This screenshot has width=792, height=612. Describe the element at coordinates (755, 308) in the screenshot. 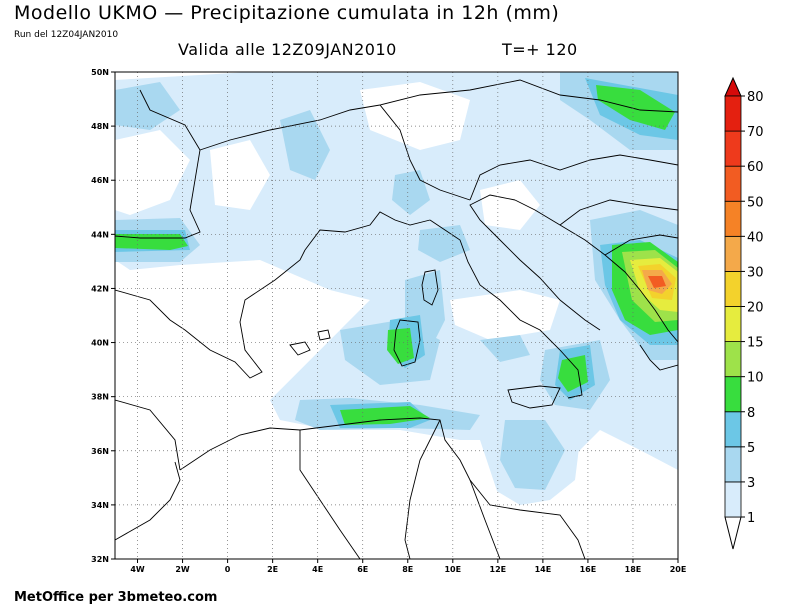

I see `colorbar-label: 20` at that location.